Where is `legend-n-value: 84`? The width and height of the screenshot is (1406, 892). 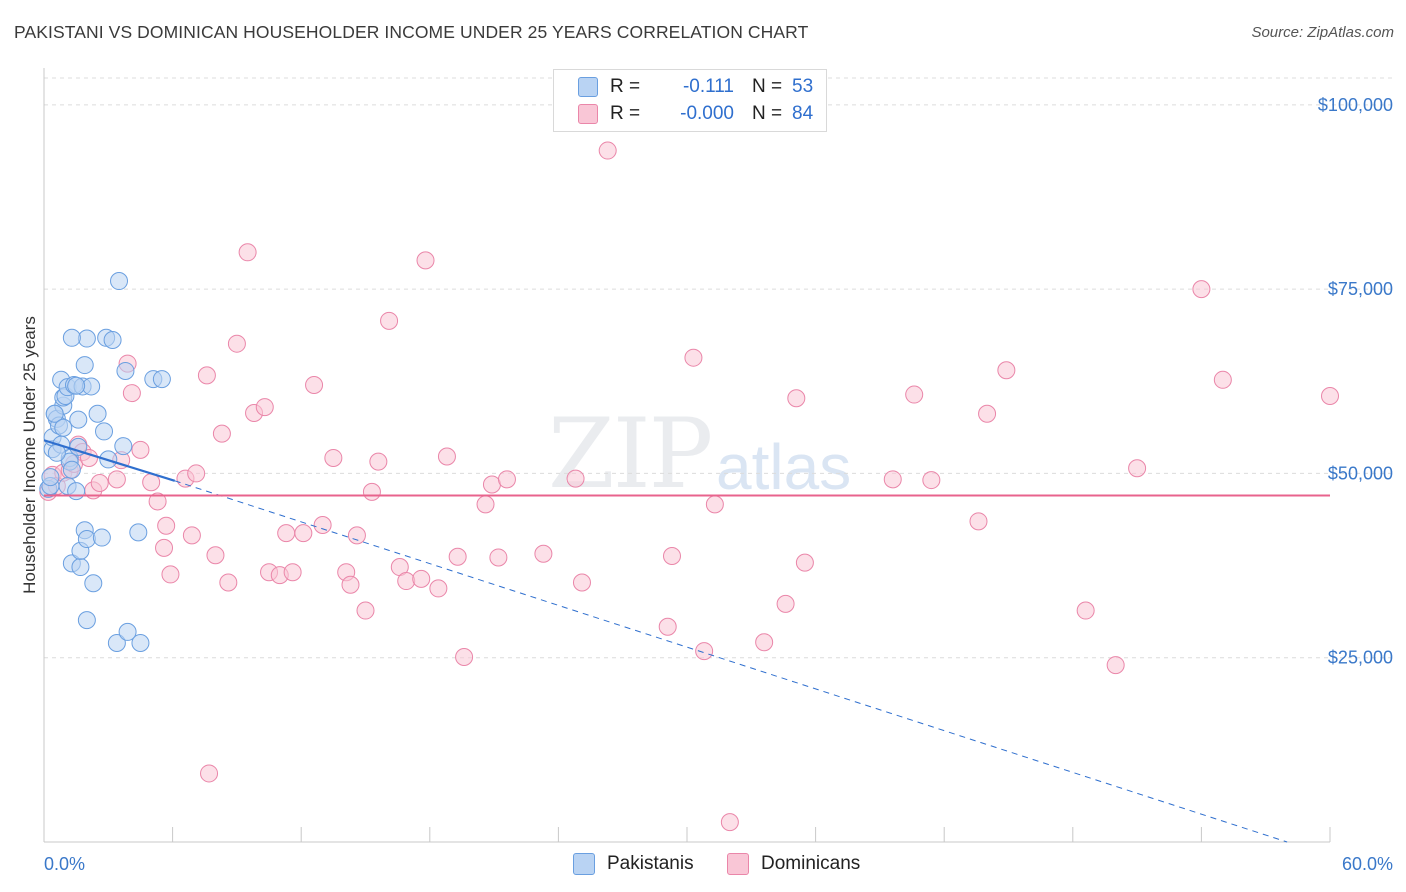 legend-n-value: 84 is located at coordinates (803, 113).